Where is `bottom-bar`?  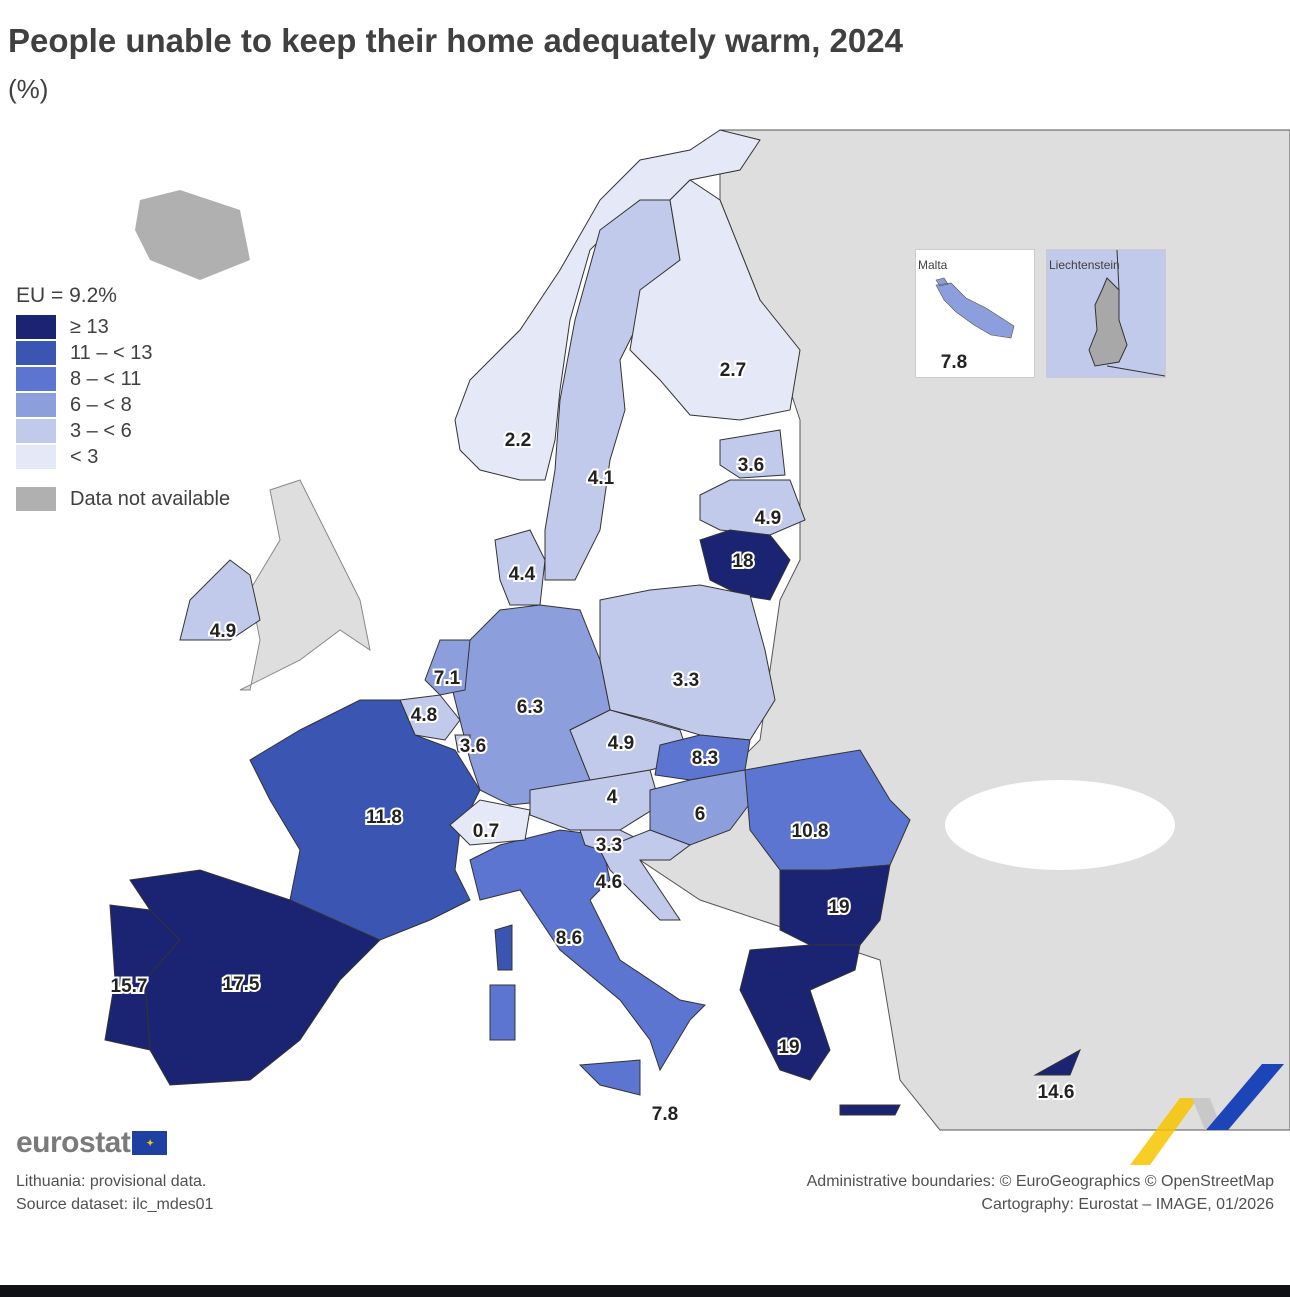
bottom-bar is located at coordinates (645, 1291).